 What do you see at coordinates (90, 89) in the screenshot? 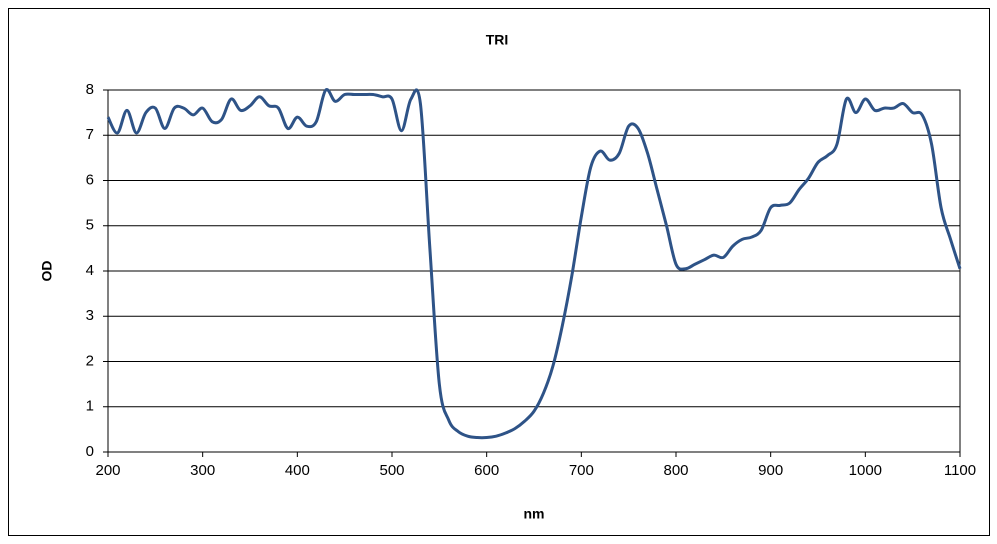
I see `y-tick-label: 8` at bounding box center [90, 89].